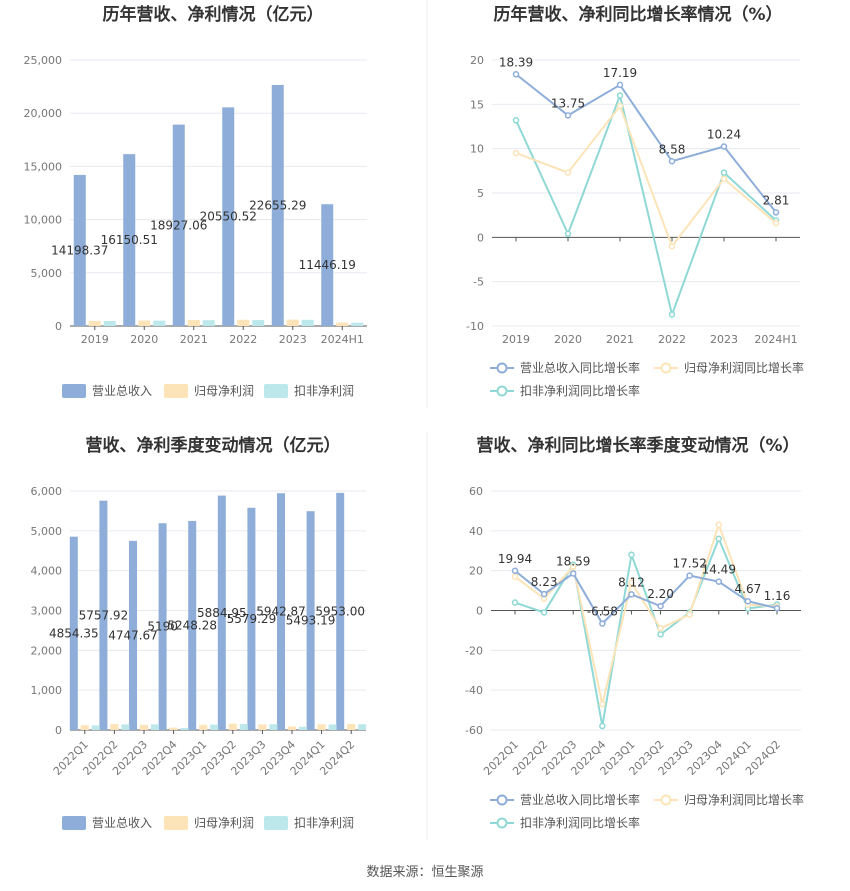  I want to click on bar-data-label: 11446.19, so click(327, 265).